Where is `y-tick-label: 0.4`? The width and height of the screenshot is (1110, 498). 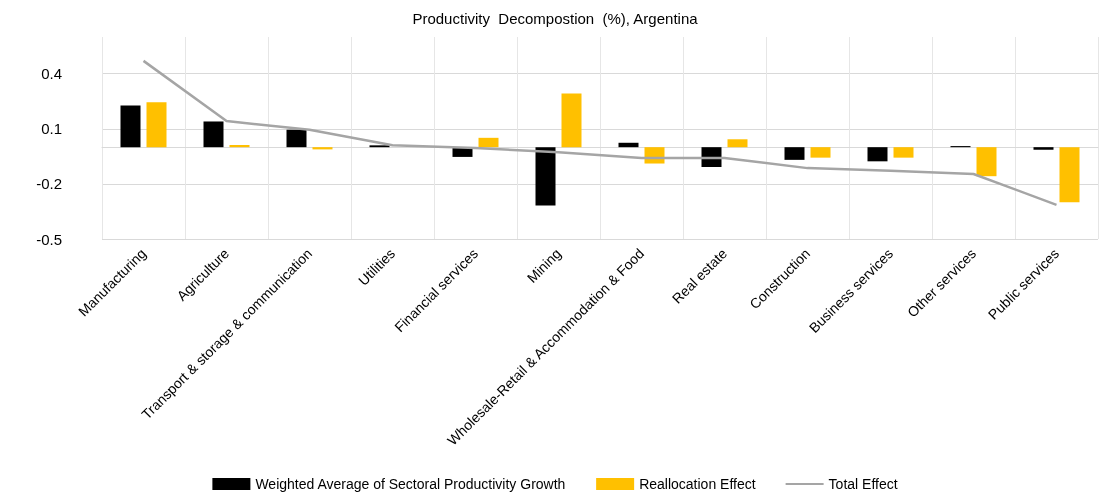 y-tick-label: 0.4 is located at coordinates (51, 74).